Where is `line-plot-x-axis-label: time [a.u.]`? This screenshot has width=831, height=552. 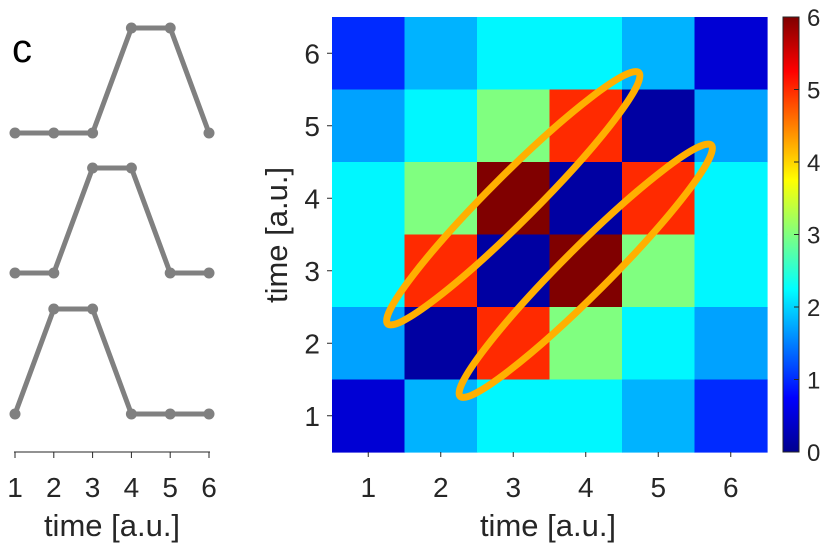
line-plot-x-axis-label: time [a.u.] is located at coordinates (112, 525).